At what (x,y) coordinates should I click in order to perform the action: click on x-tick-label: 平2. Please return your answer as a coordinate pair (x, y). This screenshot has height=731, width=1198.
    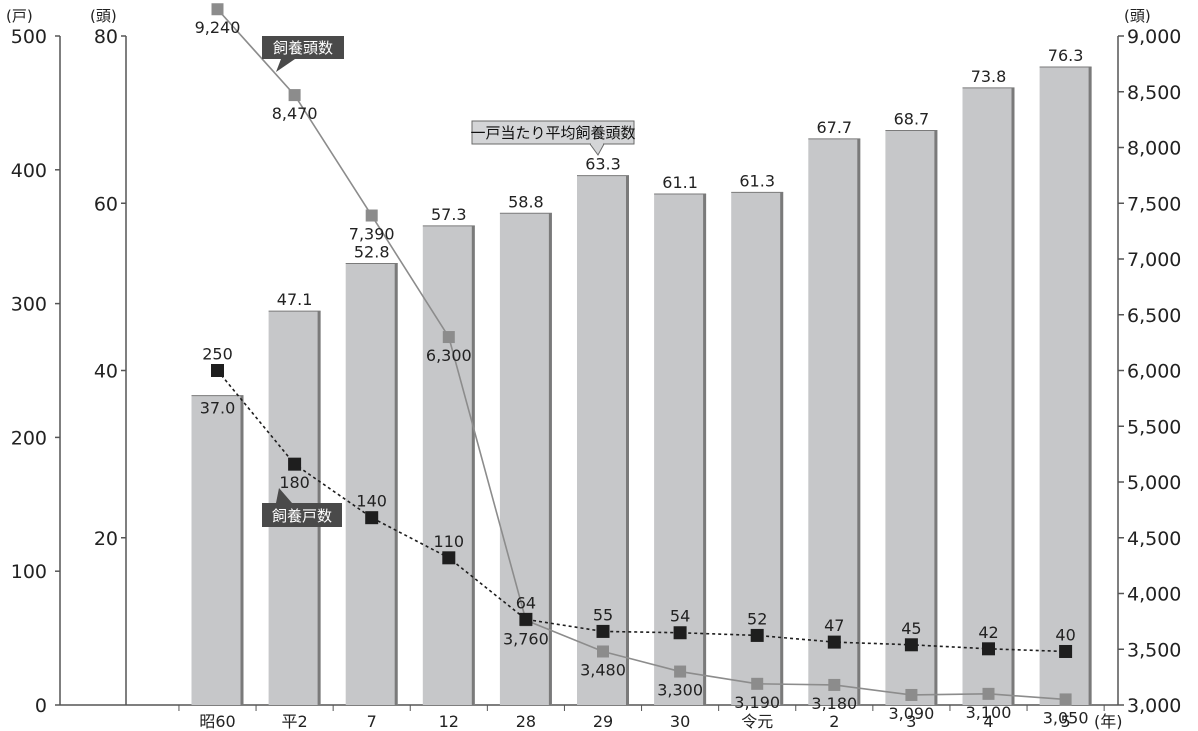
    Looking at the image, I should click on (295, 721).